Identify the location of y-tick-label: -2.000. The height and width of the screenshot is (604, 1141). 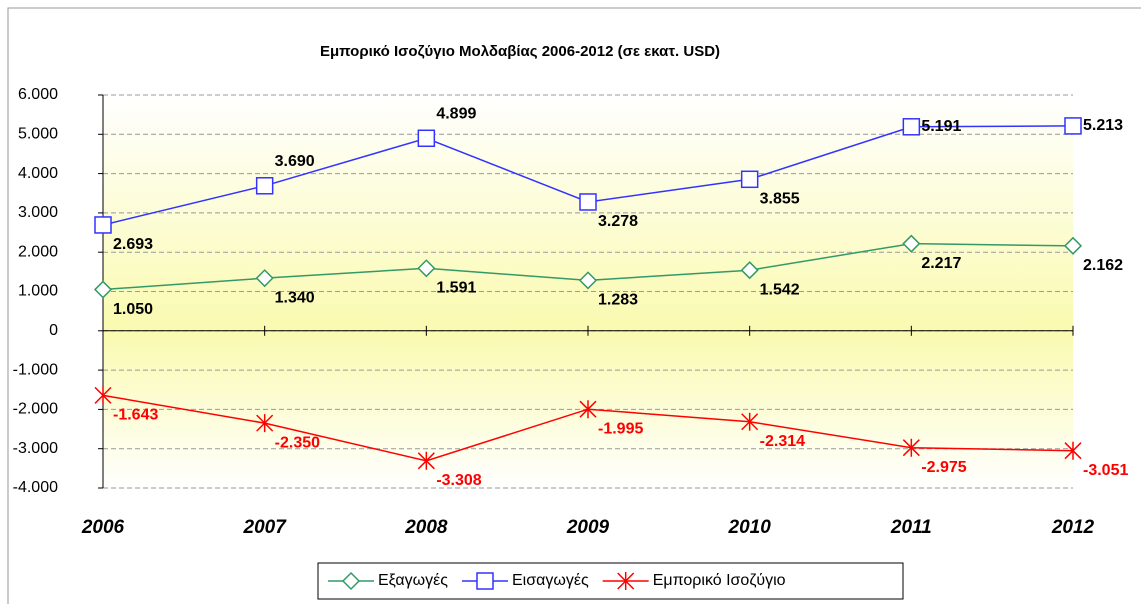
(35, 409).